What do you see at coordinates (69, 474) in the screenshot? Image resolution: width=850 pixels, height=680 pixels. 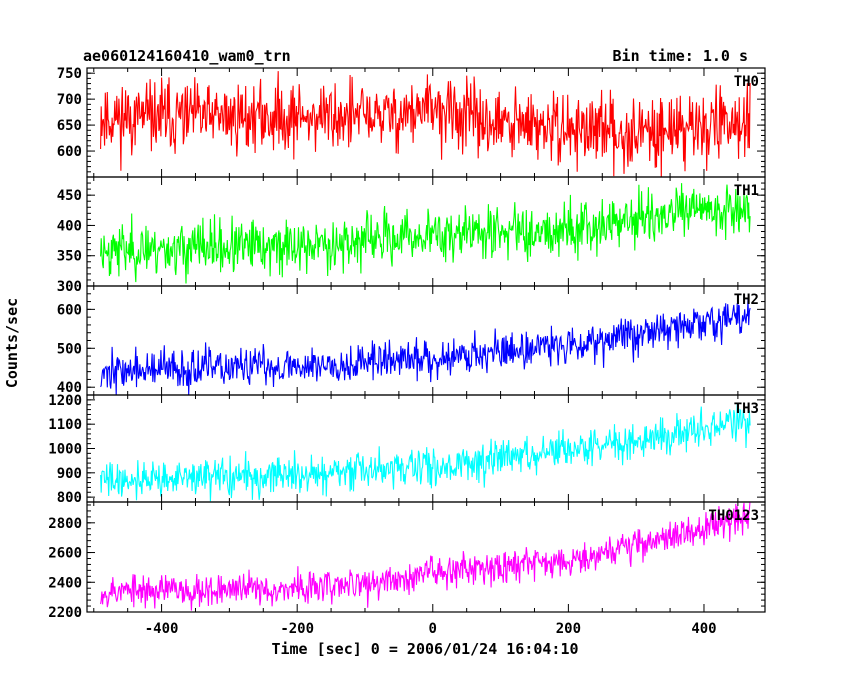 I see `y-tick-label: 900` at bounding box center [69, 474].